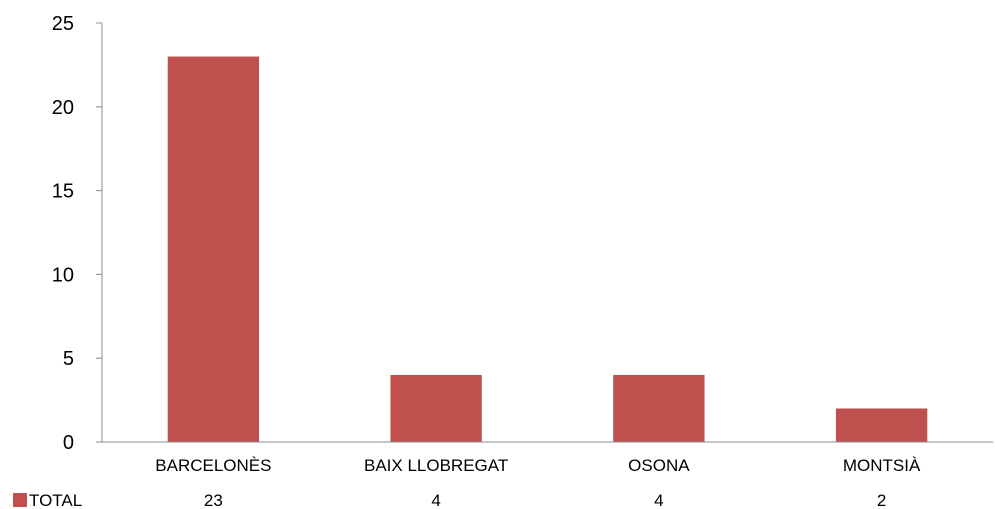 This screenshot has height=509, width=995. What do you see at coordinates (213, 465) in the screenshot?
I see `x-tick-label: BARCELONÈS` at bounding box center [213, 465].